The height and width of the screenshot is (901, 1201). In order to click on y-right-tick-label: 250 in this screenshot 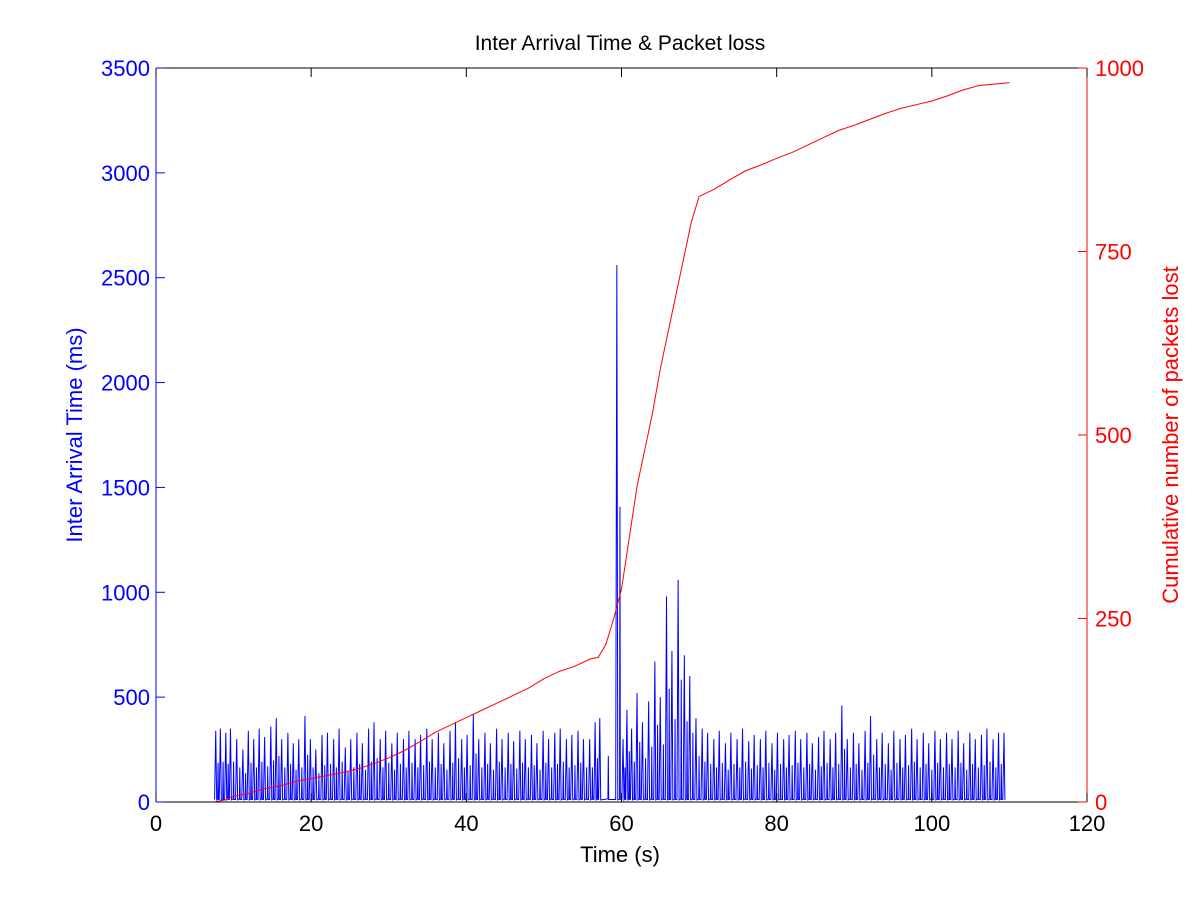, I will do `click(1113, 619)`.